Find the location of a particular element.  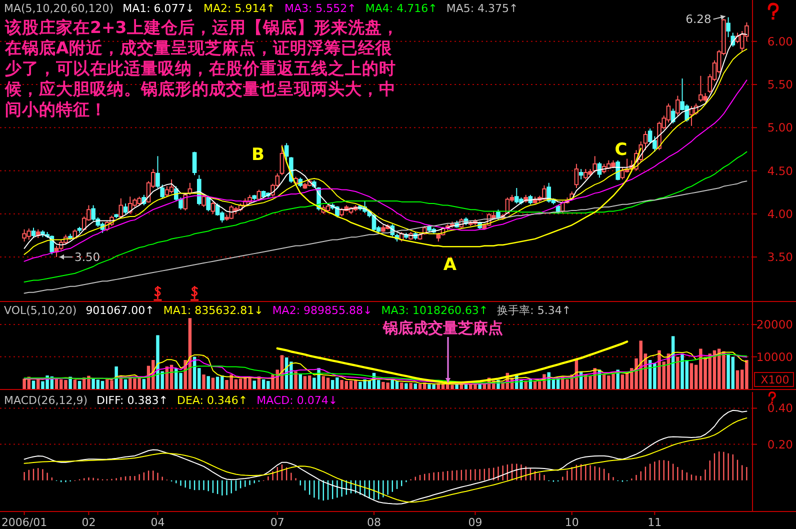

y-tick-label: 10000 is located at coordinates (774, 357).